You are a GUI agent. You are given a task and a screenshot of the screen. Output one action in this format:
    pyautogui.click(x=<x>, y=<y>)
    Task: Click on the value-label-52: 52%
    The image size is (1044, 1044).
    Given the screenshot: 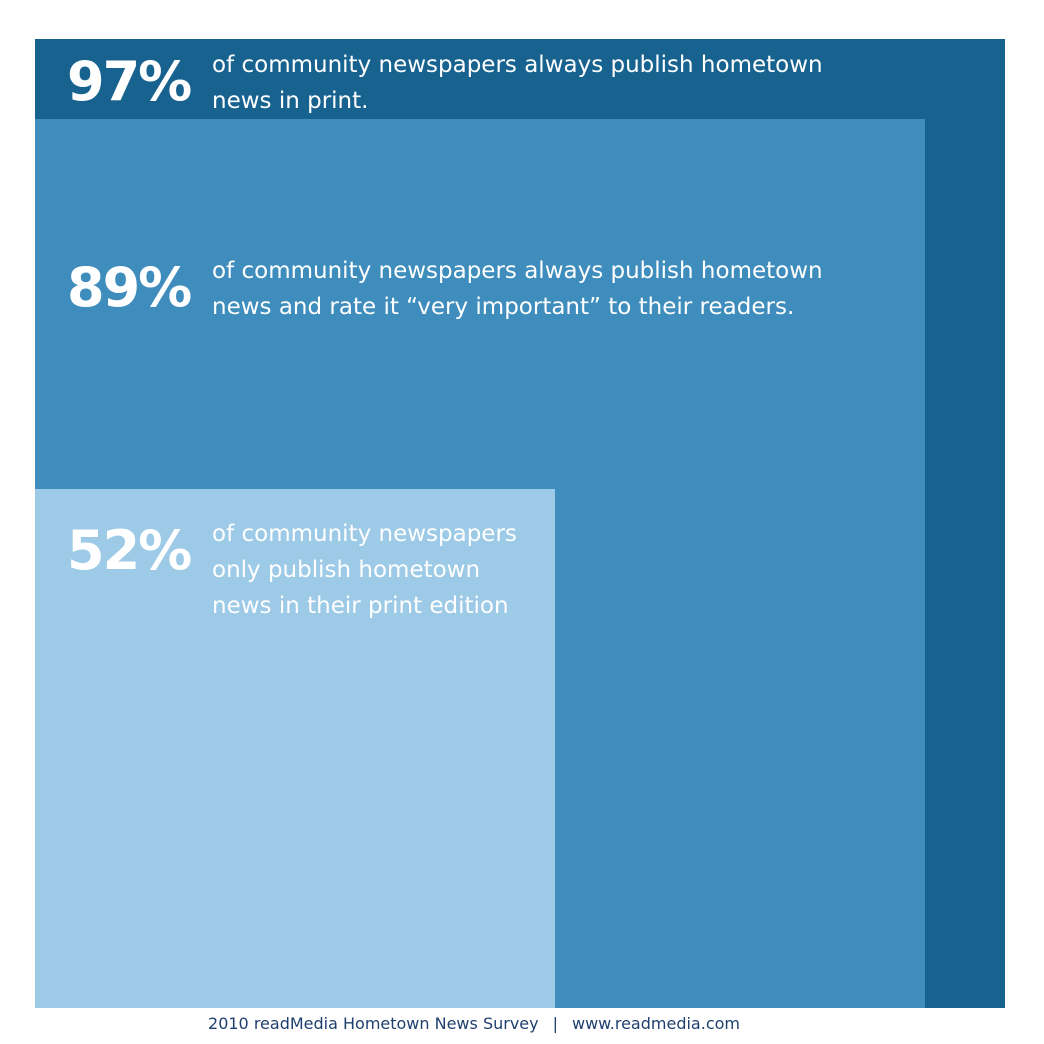 What is the action you would take?
    pyautogui.click(x=129, y=550)
    